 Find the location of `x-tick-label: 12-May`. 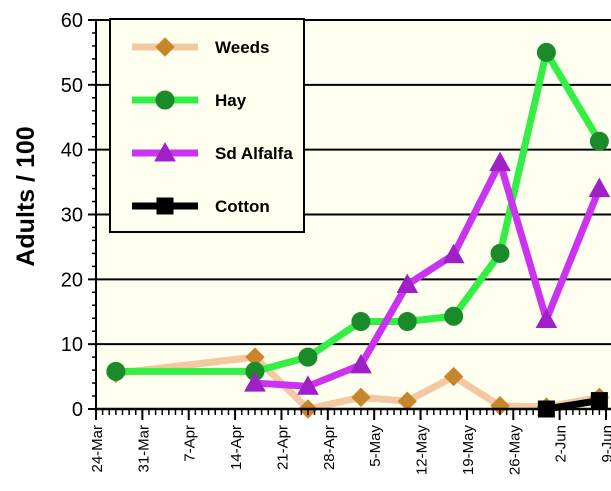

x-tick-label: 12-May is located at coordinates (422, 450).